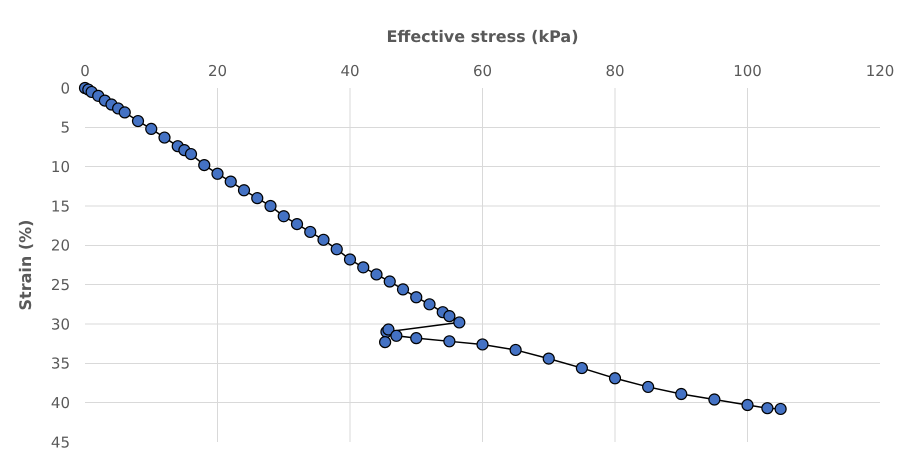 This screenshot has height=463, width=906. Describe the element at coordinates (60, 245) in the screenshot. I see `y-tick-label: 20` at that location.